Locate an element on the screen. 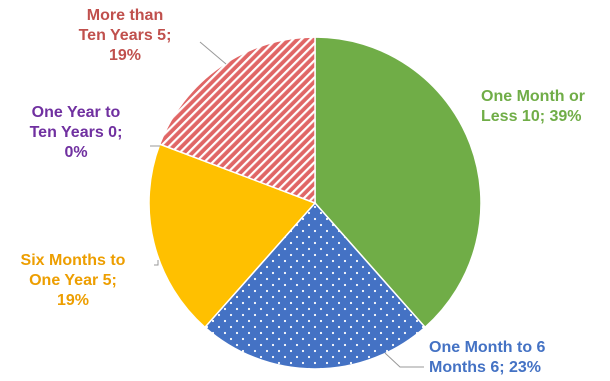 This screenshot has height=381, width=610. data-label-line: Ten Years 0; is located at coordinates (76, 132).